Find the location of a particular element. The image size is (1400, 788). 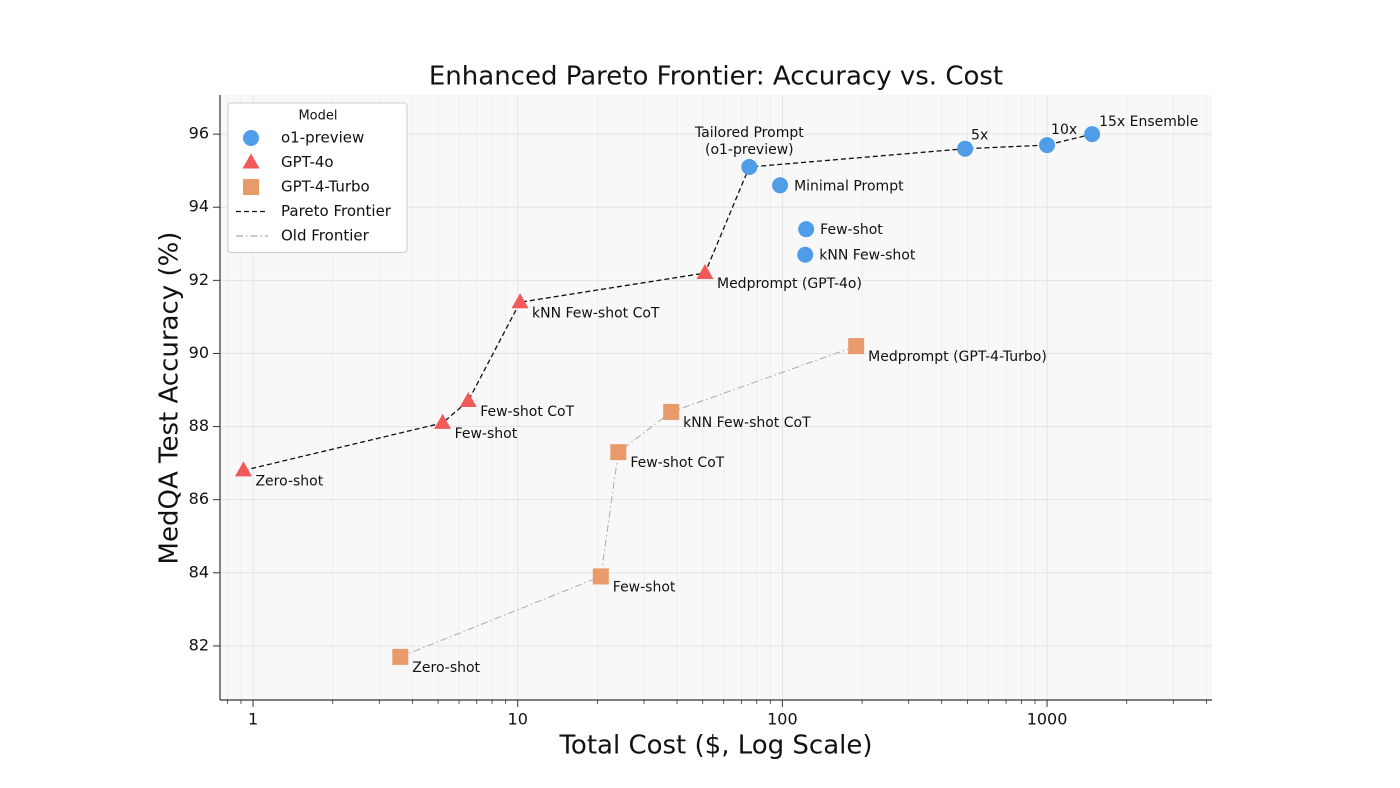

x-tick-label: 10 is located at coordinates (518, 719).